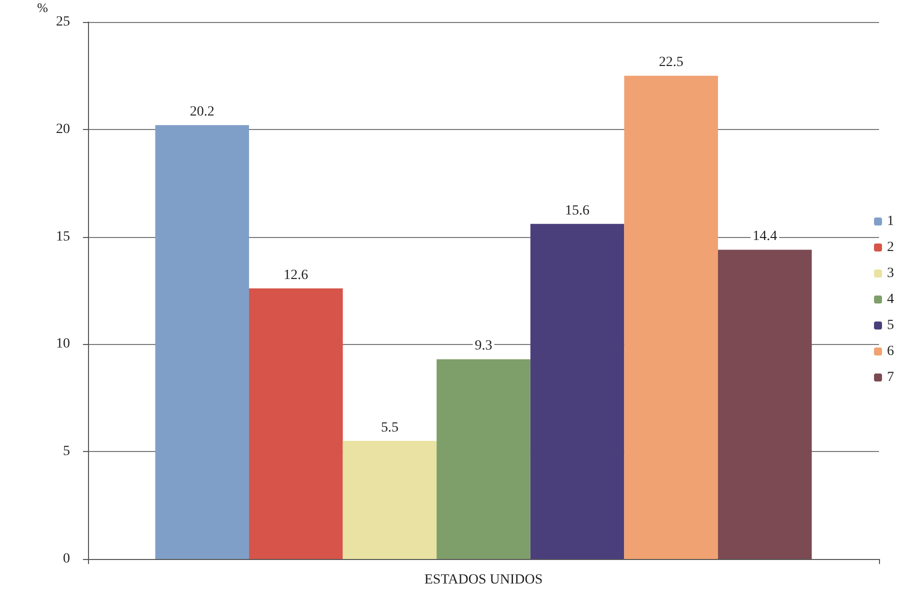 The image size is (907, 599). Describe the element at coordinates (483, 346) in the screenshot. I see `data-label: 9.3` at that location.